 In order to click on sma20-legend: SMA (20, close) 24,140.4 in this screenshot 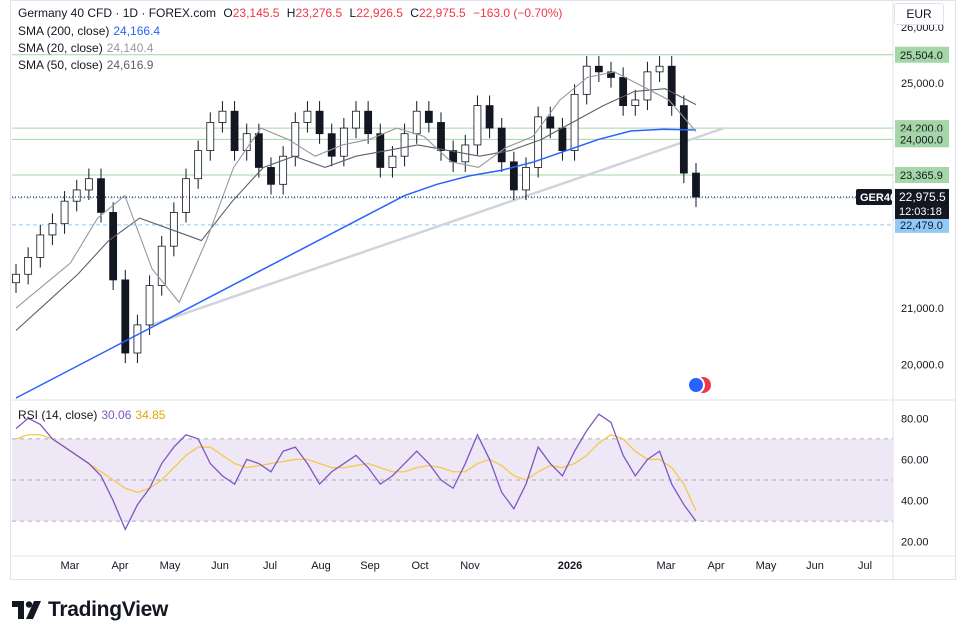, I will do `click(85, 48)`.